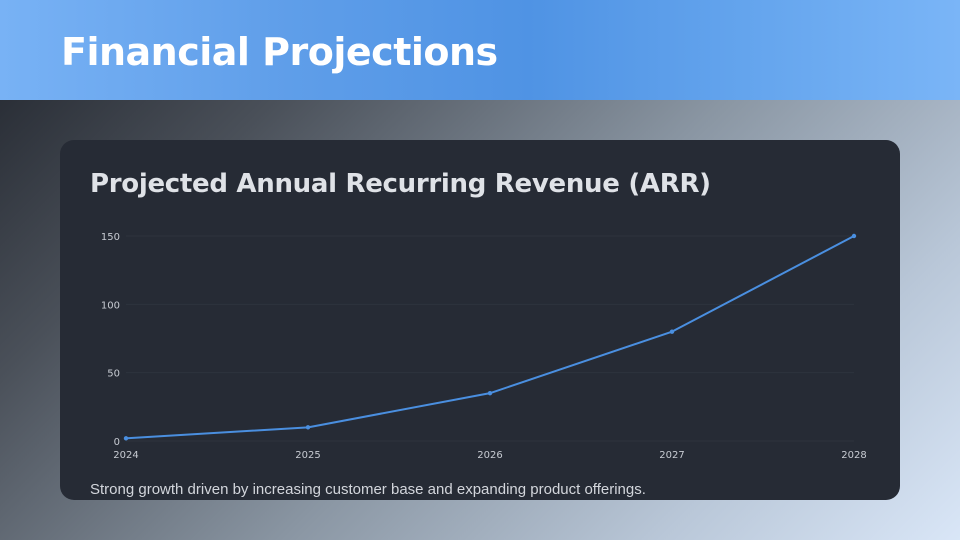 The width and height of the screenshot is (960, 540). I want to click on page-title: Financial Projections, so click(279, 52).